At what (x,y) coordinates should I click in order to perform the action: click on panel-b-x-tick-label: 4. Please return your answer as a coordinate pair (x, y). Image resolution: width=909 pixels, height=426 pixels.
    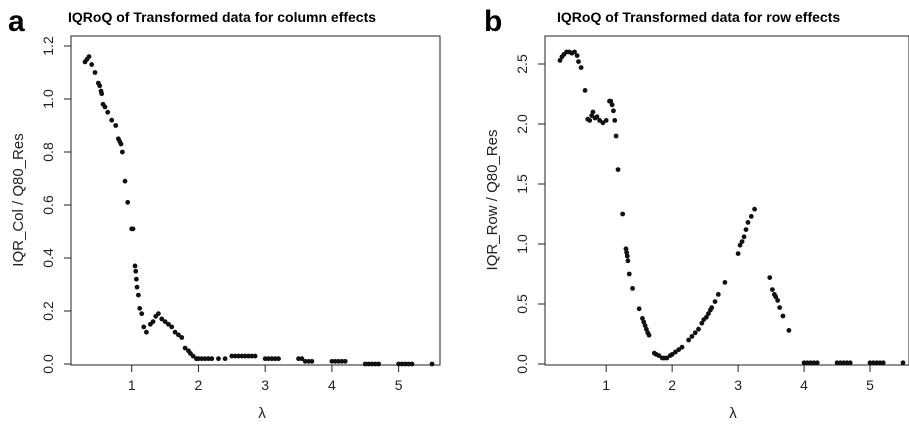
    Looking at the image, I should click on (804, 385).